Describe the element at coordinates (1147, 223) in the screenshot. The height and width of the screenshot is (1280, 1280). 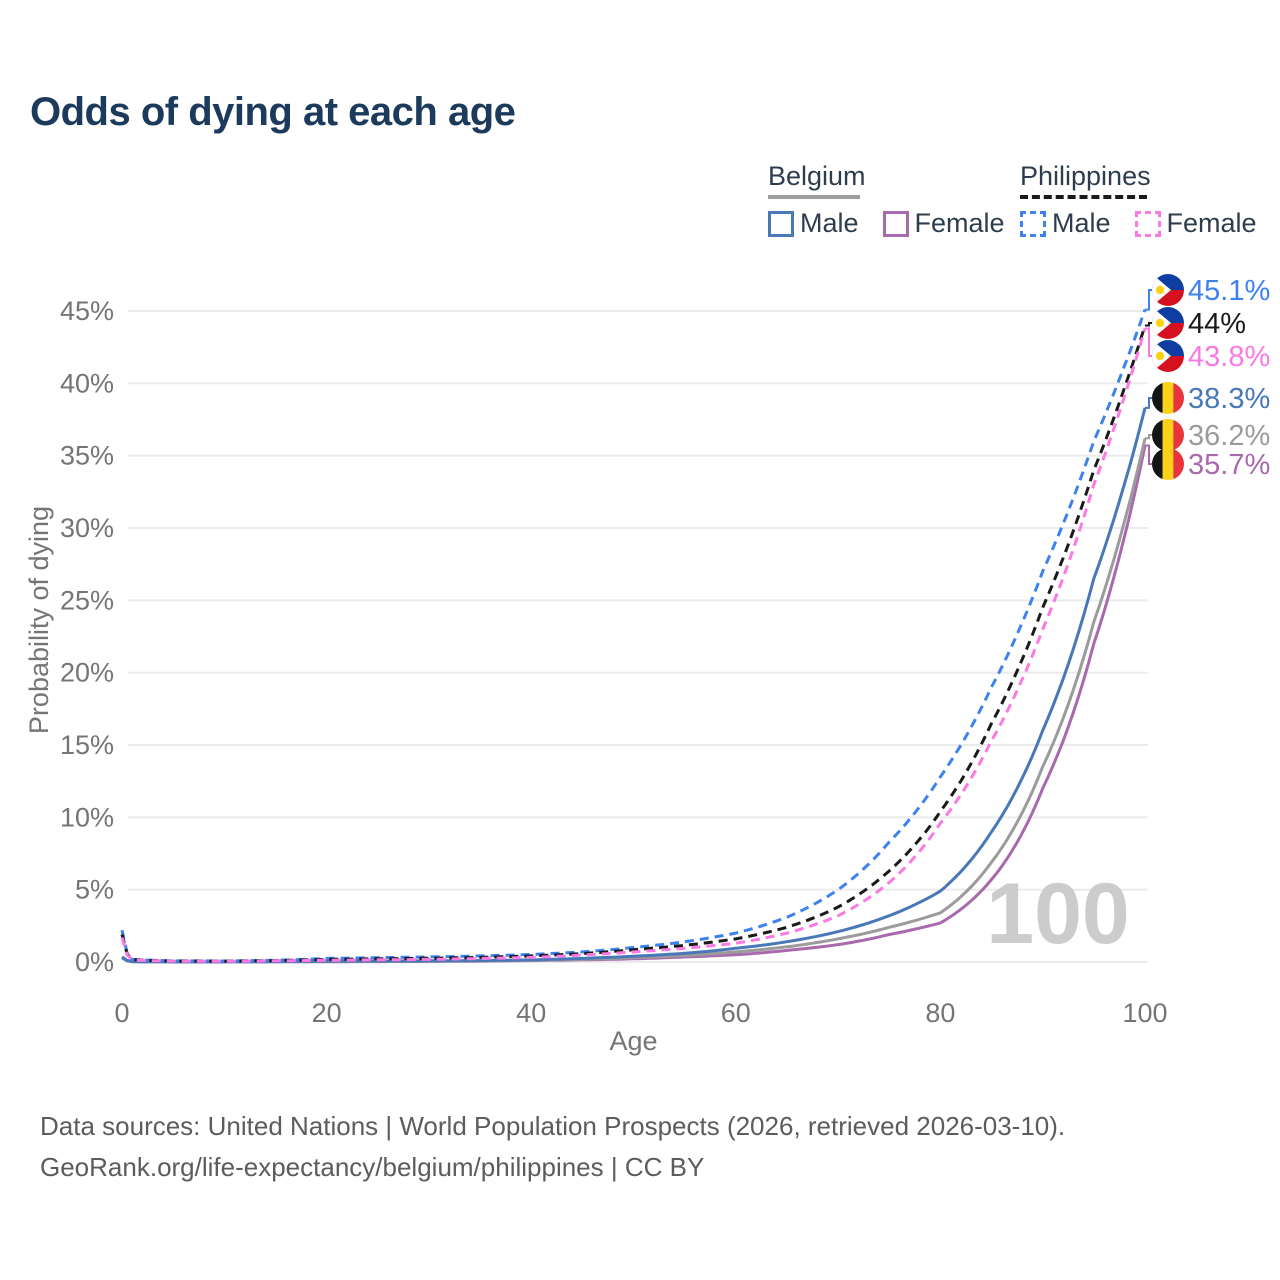
I see `philippines-female-swatch-icon` at that location.